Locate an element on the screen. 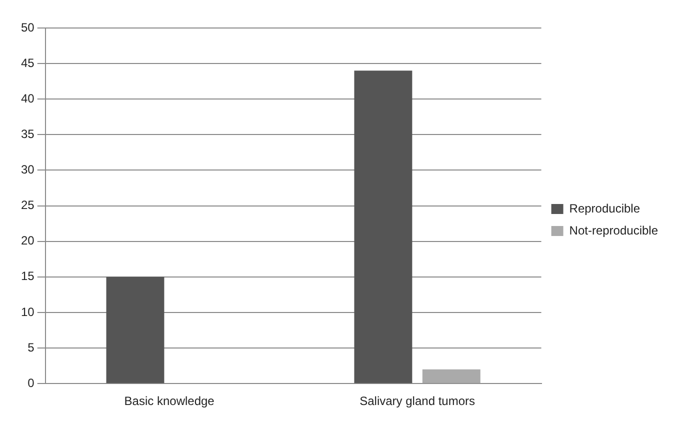 The height and width of the screenshot is (430, 686). y-tick-label: 40 is located at coordinates (27, 98).